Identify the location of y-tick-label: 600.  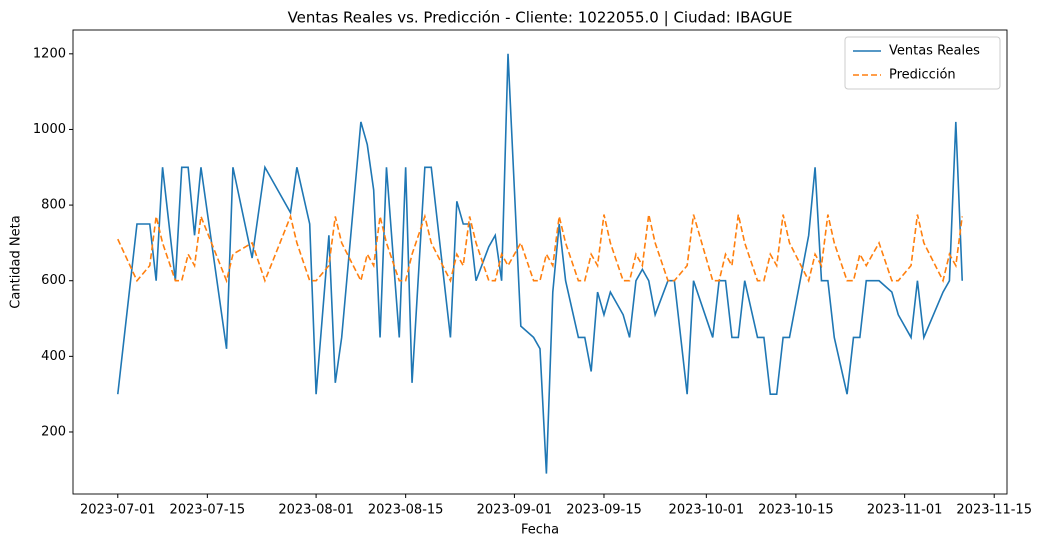
(53, 280).